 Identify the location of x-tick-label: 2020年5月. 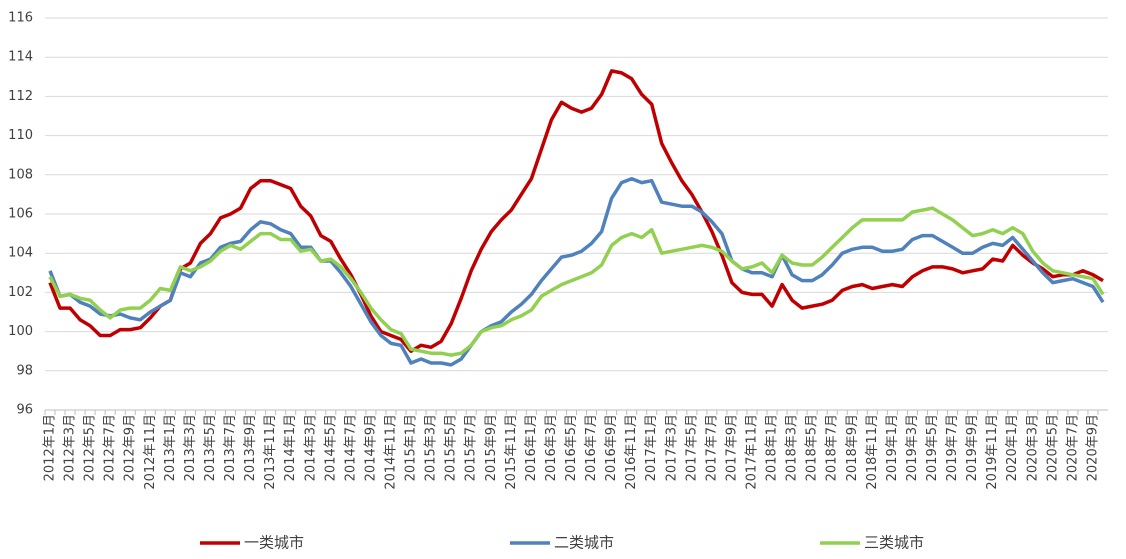
(1052, 447).